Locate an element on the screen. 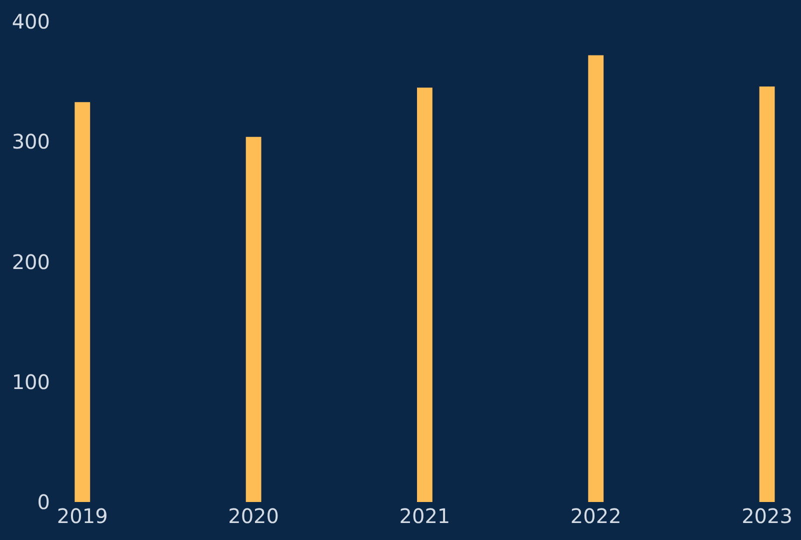 Image resolution: width=801 pixels, height=540 pixels. y-tick-label: 200 is located at coordinates (31, 262).